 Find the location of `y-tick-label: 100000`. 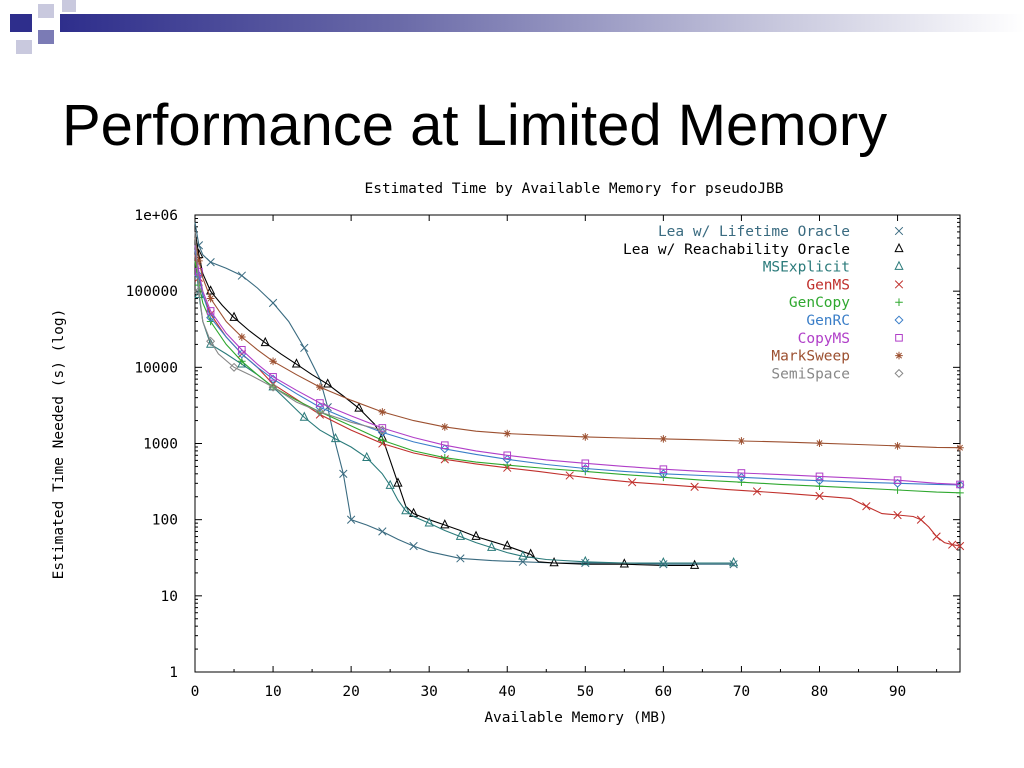

y-tick-label: 100000 is located at coordinates (152, 292).